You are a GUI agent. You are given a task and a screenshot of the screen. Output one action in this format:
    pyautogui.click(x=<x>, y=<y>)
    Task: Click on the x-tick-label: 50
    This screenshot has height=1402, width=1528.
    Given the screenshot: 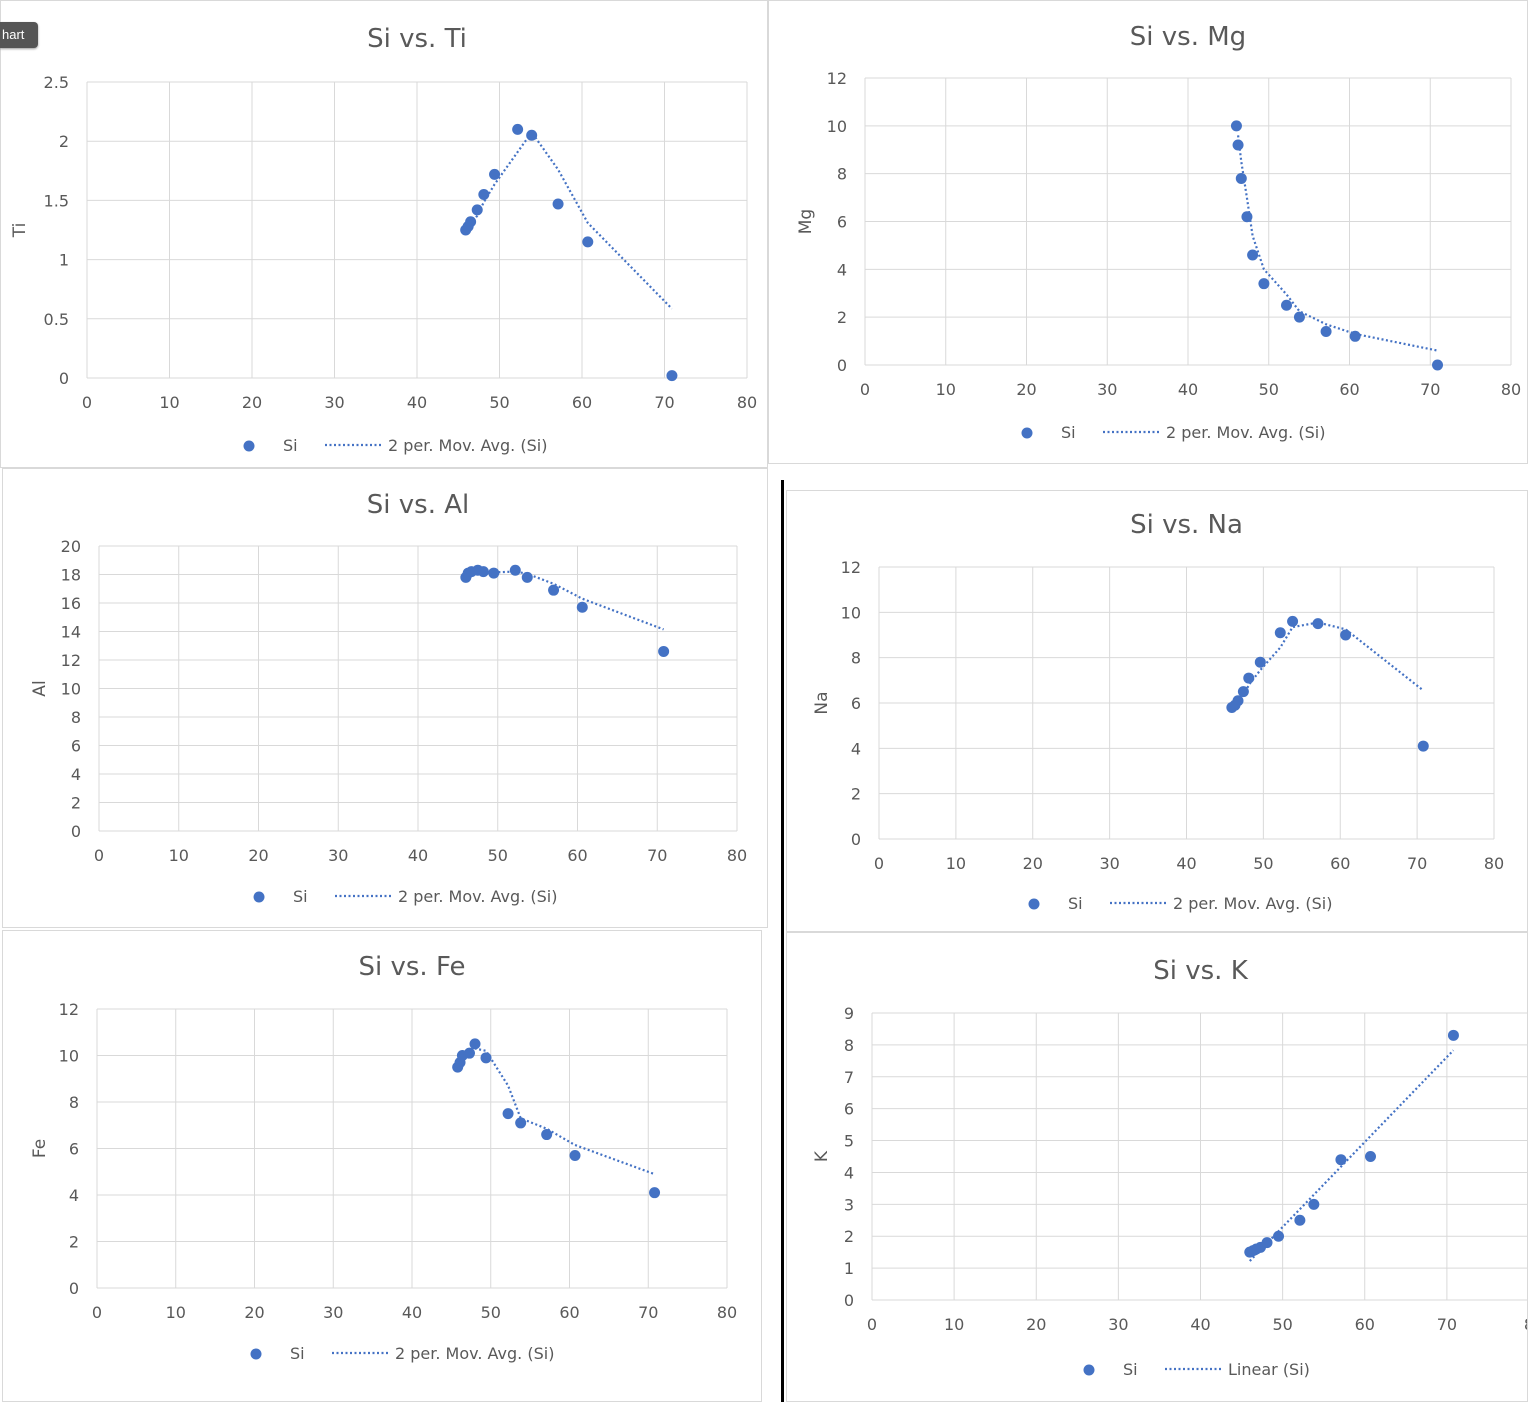 What is the action you would take?
    pyautogui.click(x=1282, y=1324)
    